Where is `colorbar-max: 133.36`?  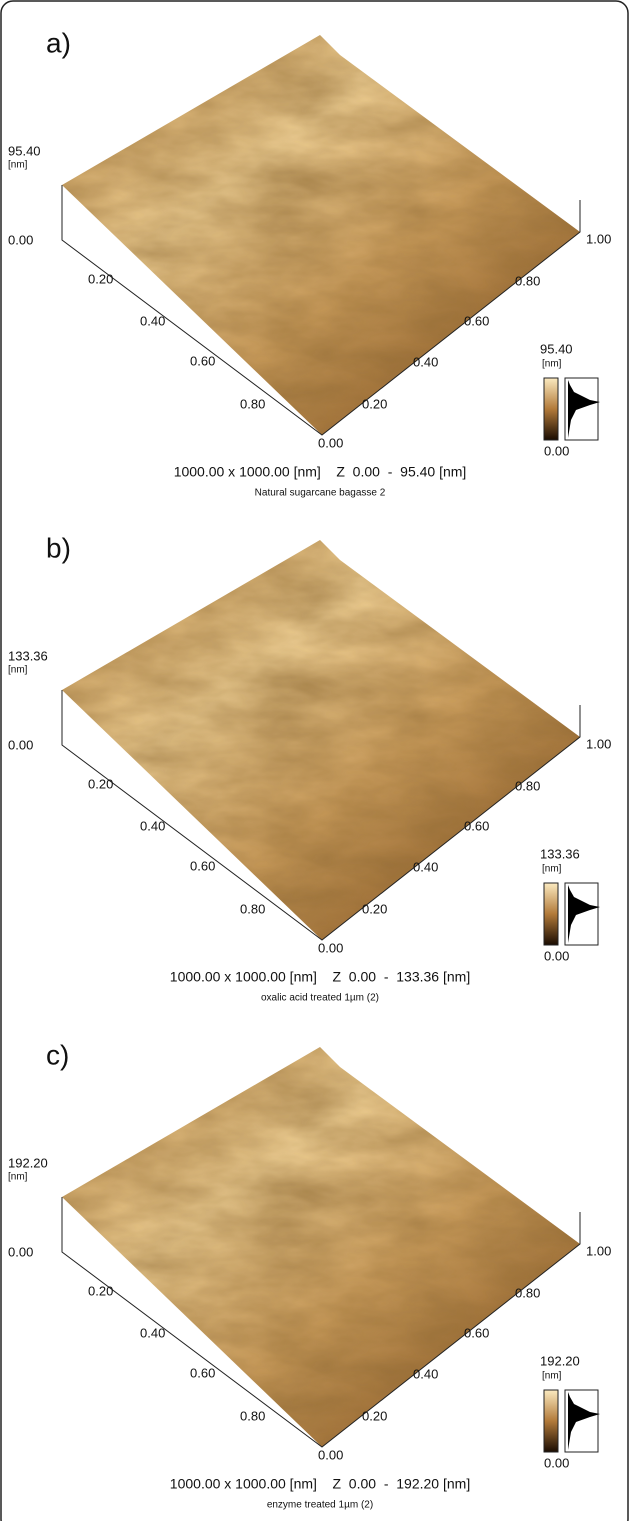
colorbar-max: 133.36 is located at coordinates (560, 853).